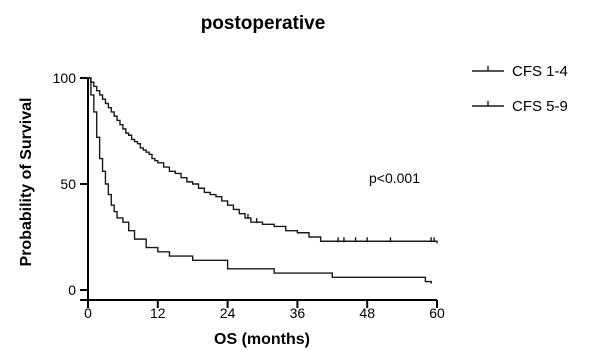  Describe the element at coordinates (298, 313) in the screenshot. I see `x-tick-label: 36` at that location.